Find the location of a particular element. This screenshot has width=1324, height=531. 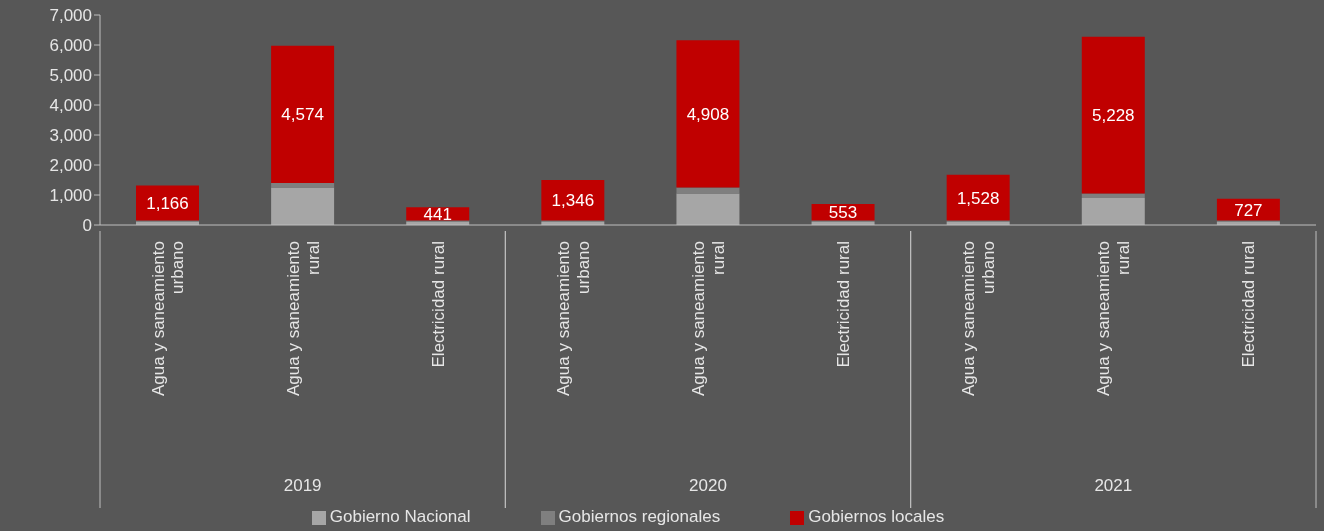

legend-label: Gobierno Nacional is located at coordinates (400, 516).